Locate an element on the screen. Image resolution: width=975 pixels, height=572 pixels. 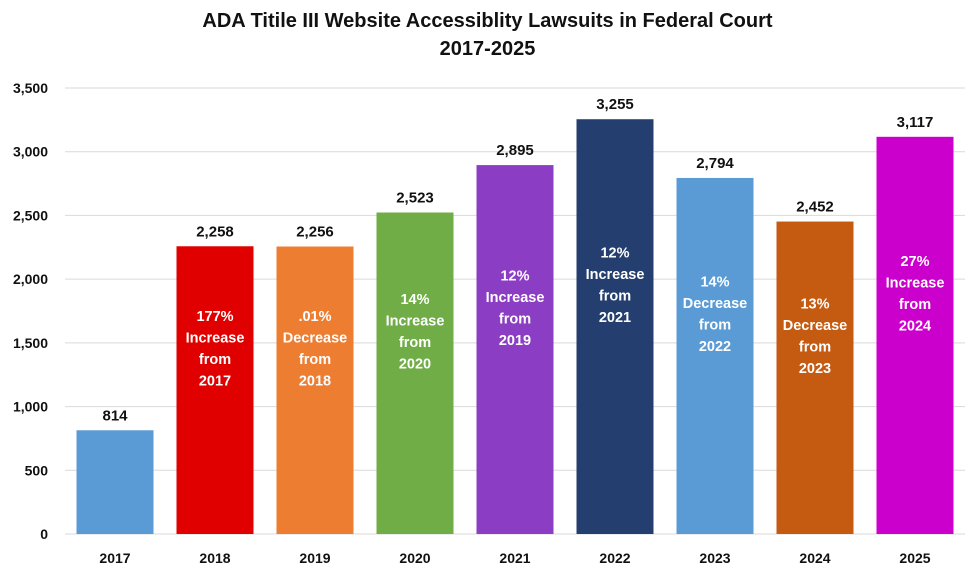
x-tick-label: 2018 is located at coordinates (214, 558).